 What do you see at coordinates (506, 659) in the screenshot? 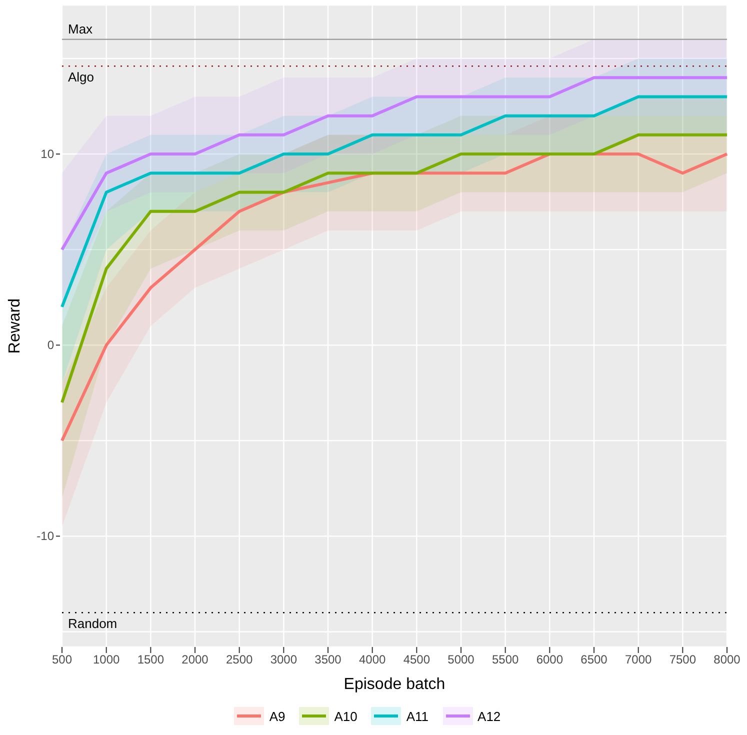
I see `x-tick-label: 5500` at bounding box center [506, 659].